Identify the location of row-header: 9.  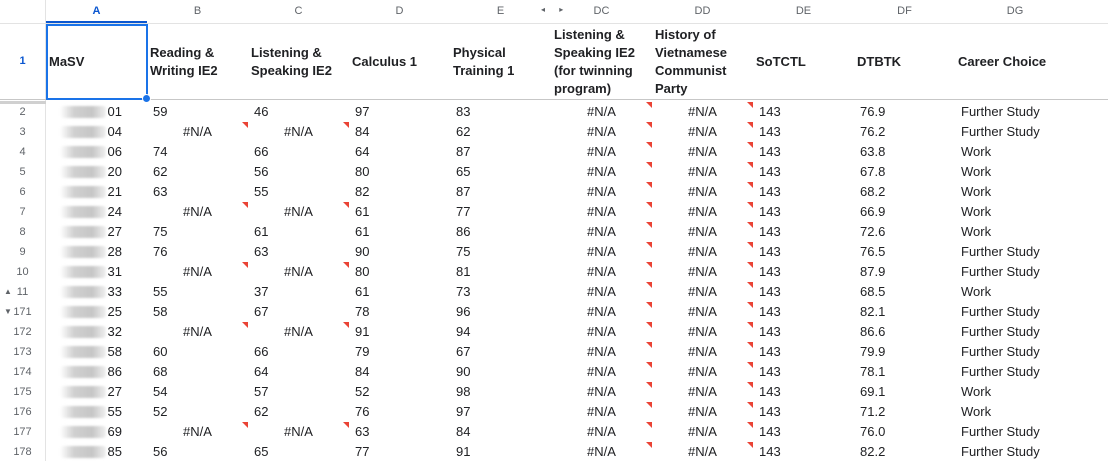
(22, 252).